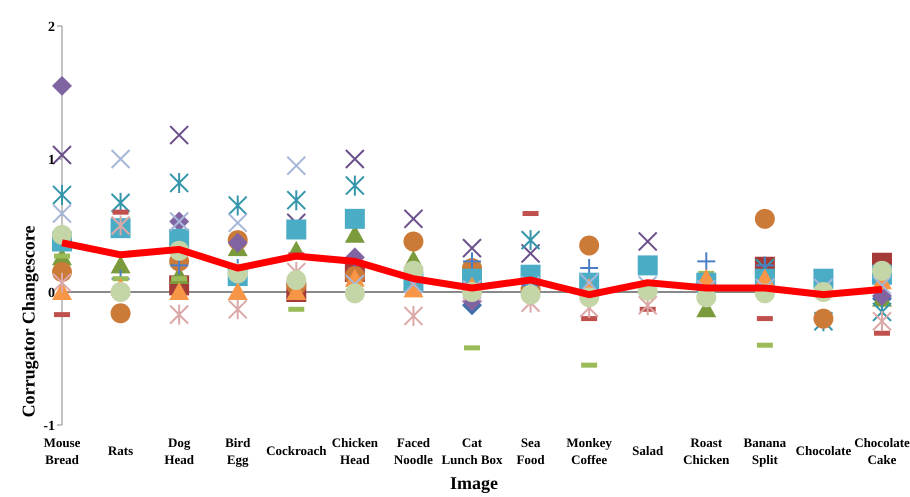 The width and height of the screenshot is (910, 497). I want to click on x-tick-label: Cockroach, so click(297, 450).